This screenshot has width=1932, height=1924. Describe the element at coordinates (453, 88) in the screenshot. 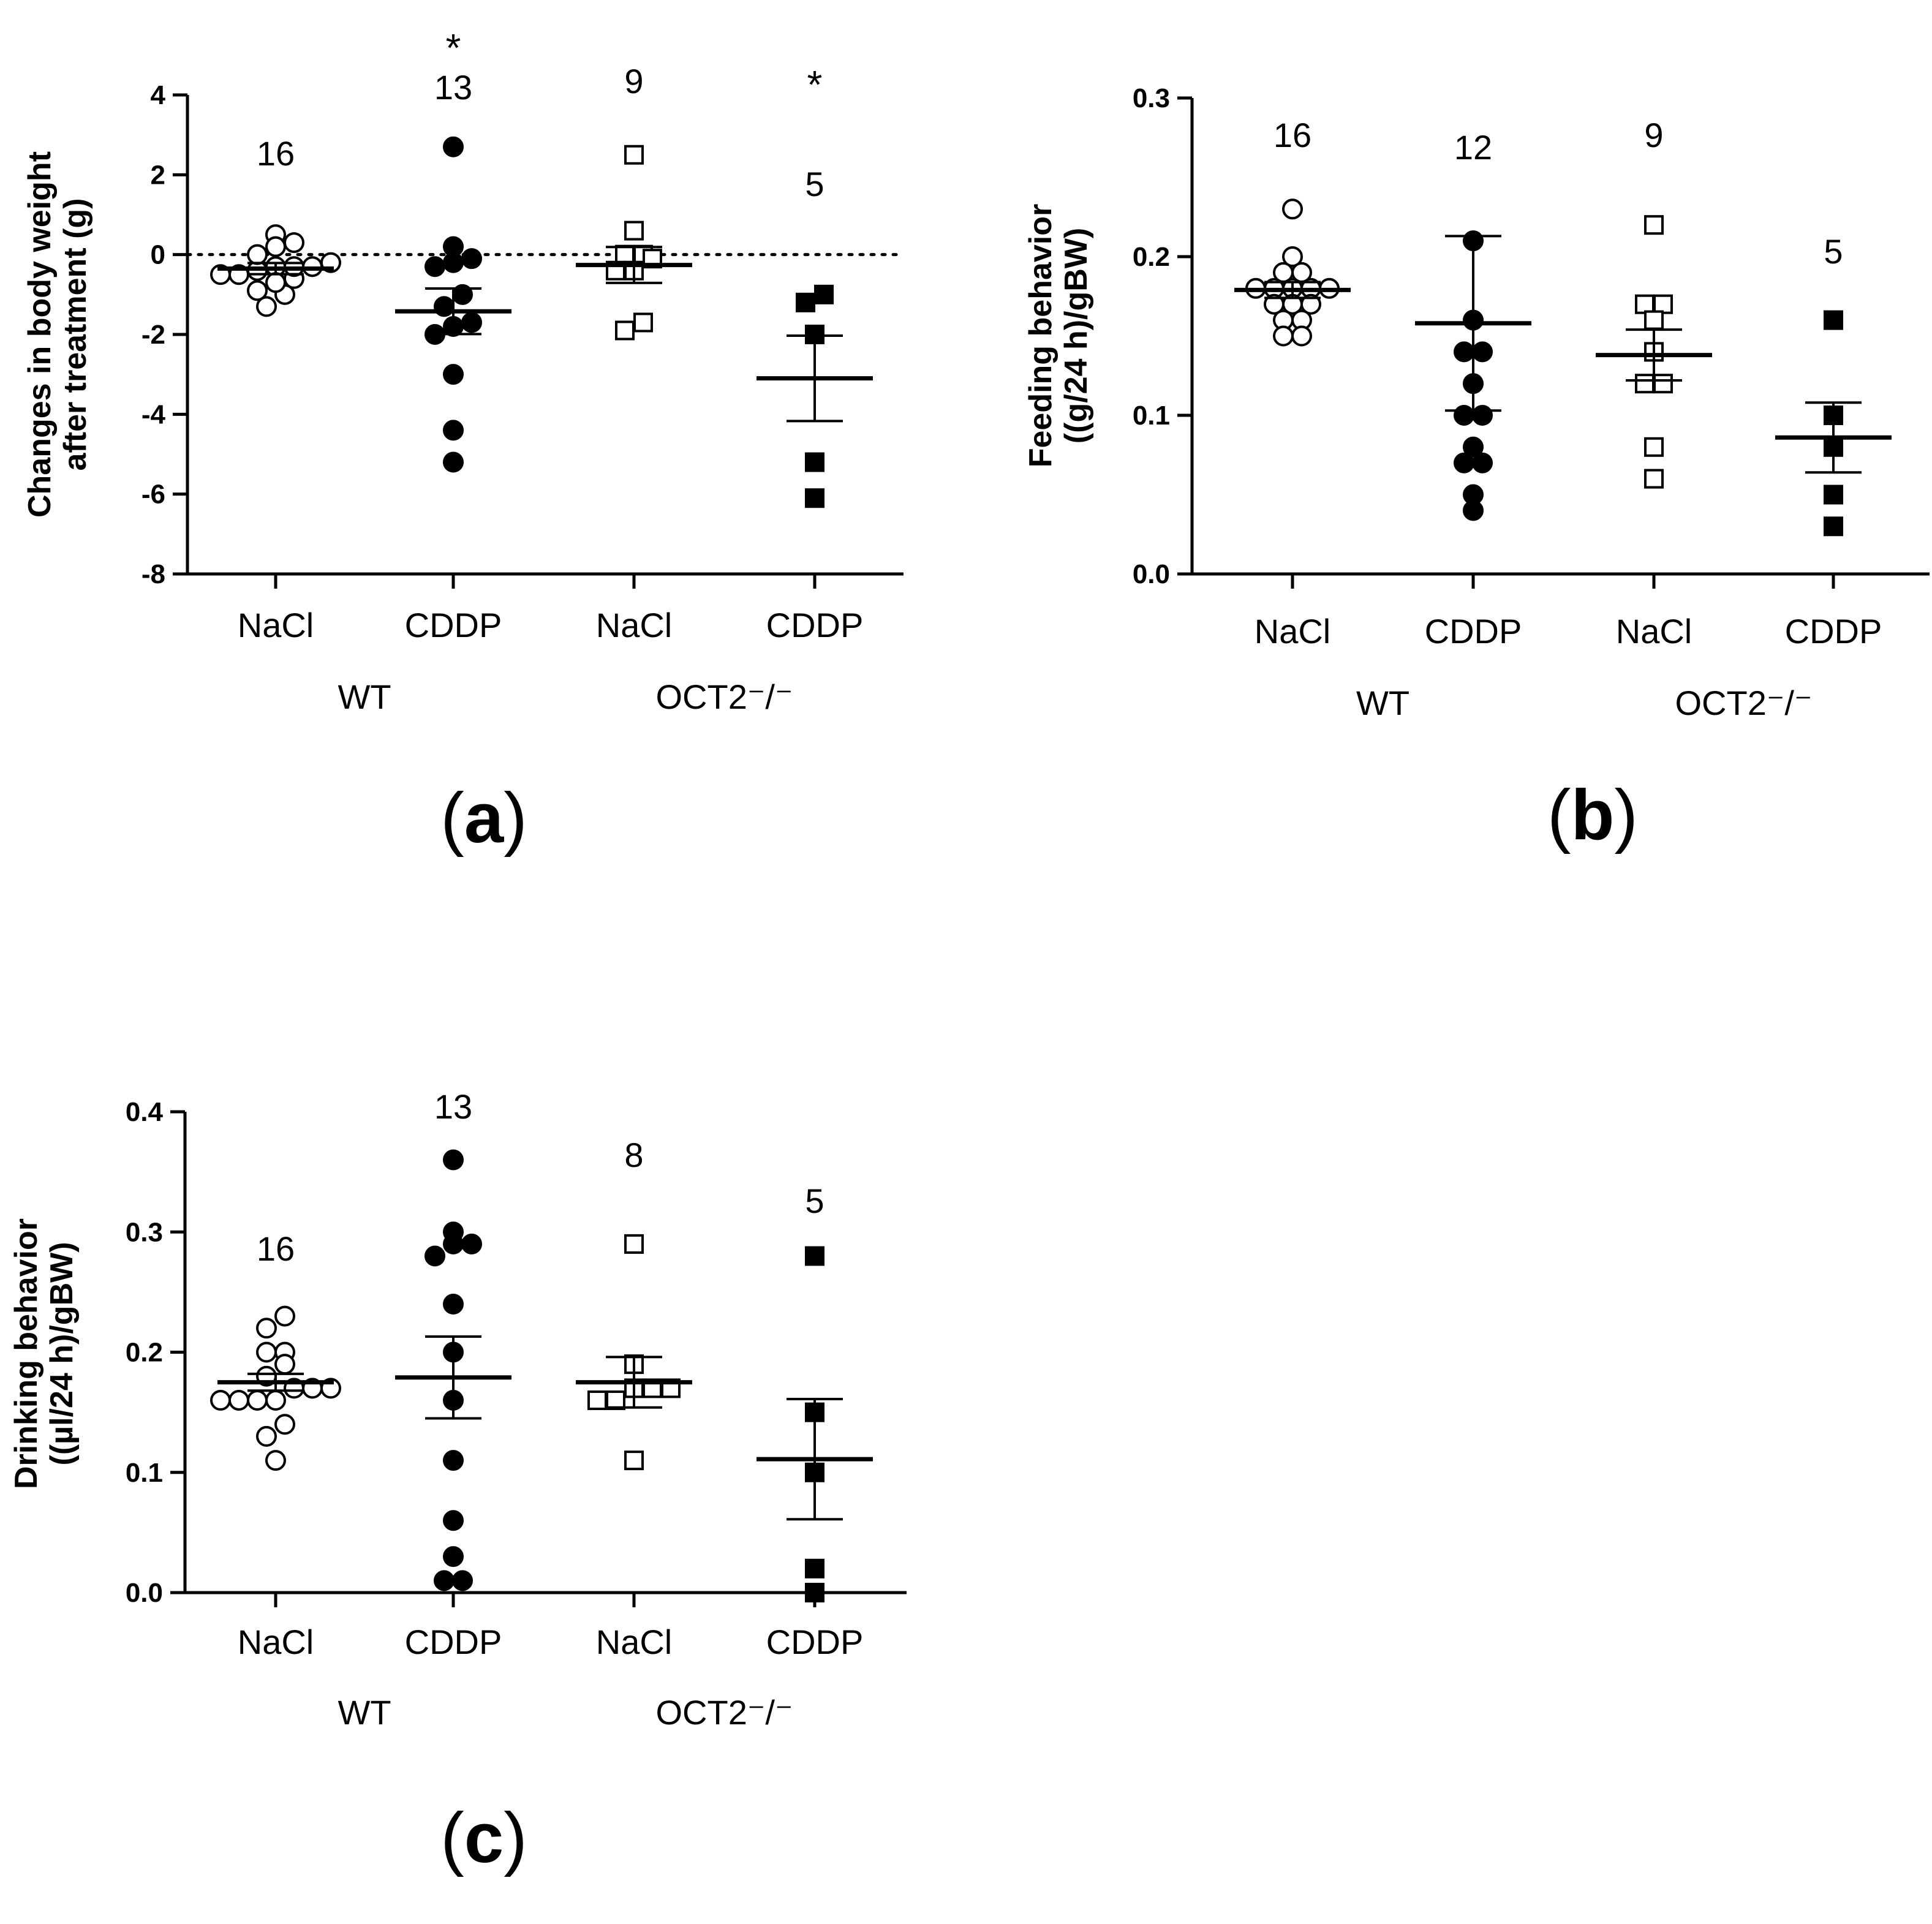

I see `sample-size-label: 13` at that location.